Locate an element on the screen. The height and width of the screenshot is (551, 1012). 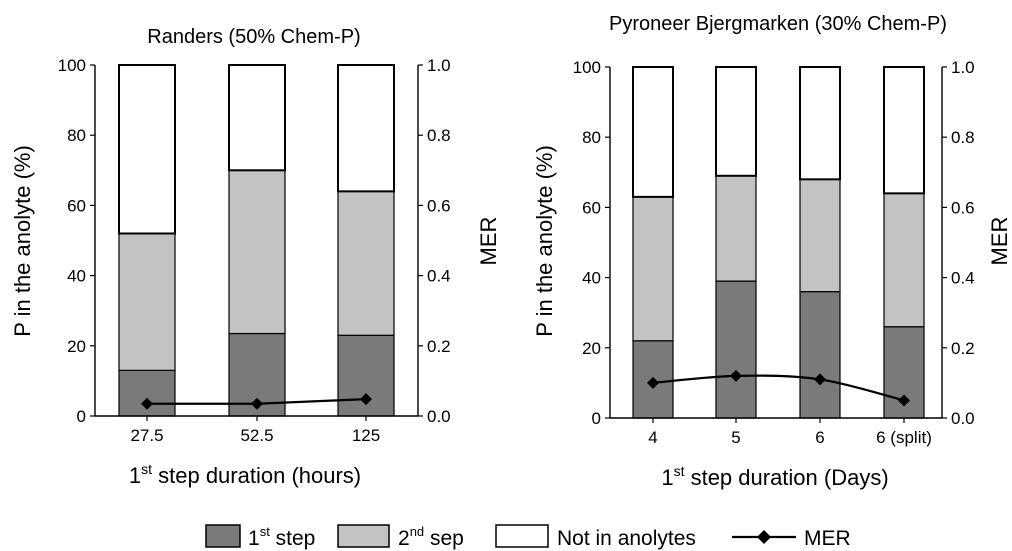
legend-step2-sup: nd is located at coordinates (417, 531).